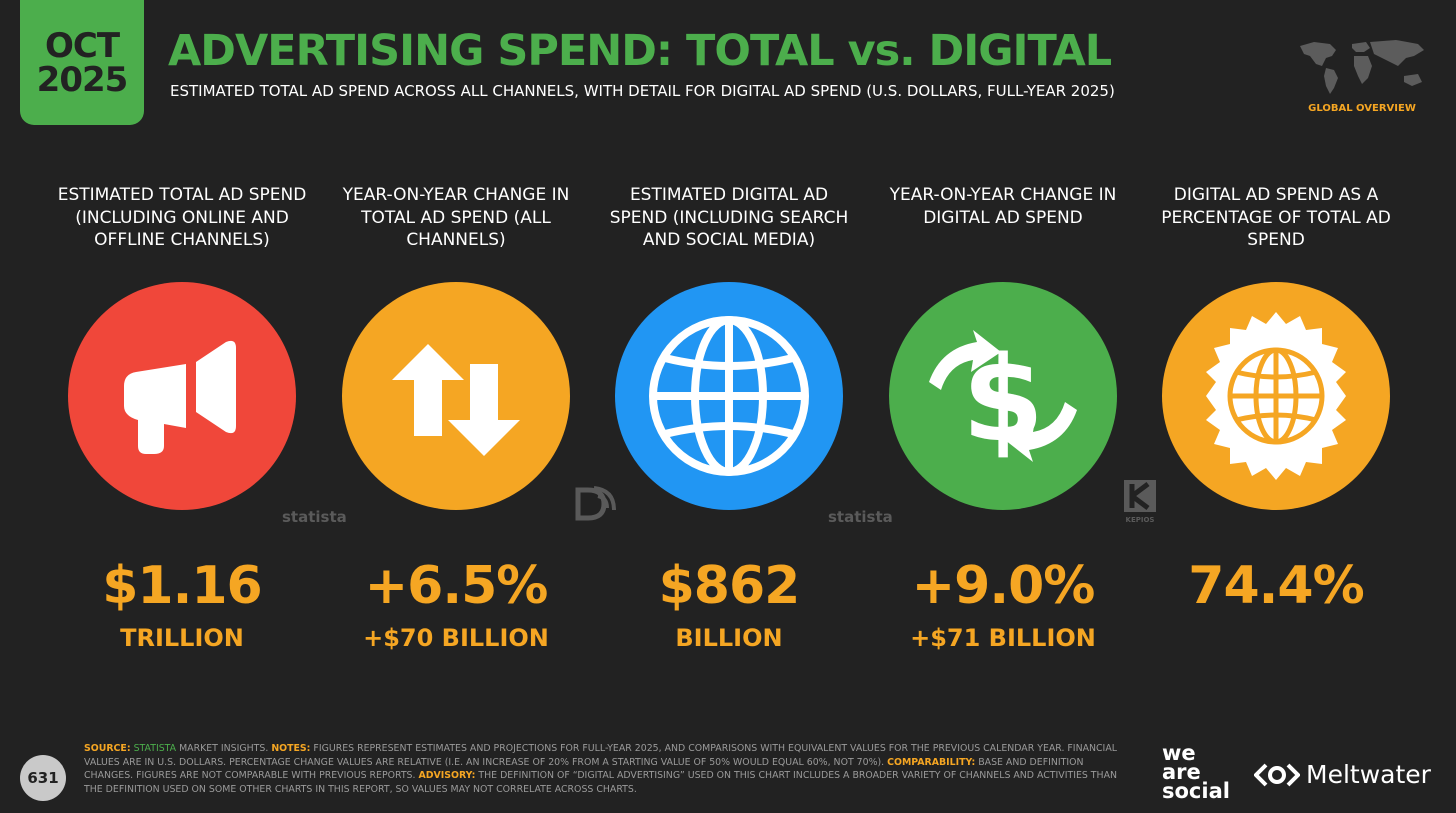  What do you see at coordinates (182, 638) in the screenshot?
I see `metric-sub: TRILLION` at bounding box center [182, 638].